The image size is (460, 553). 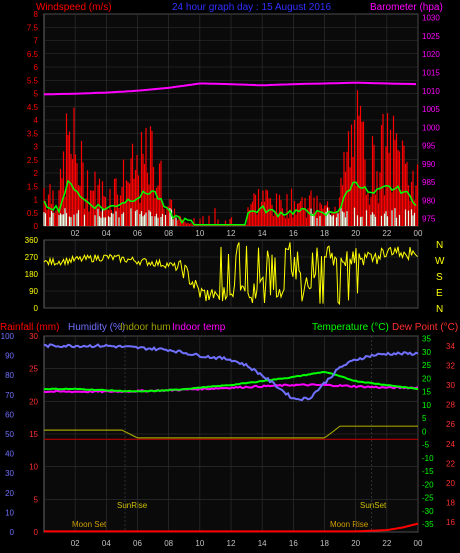 I want to click on indoor-temp-label: Indoor temp, so click(x=199, y=327).